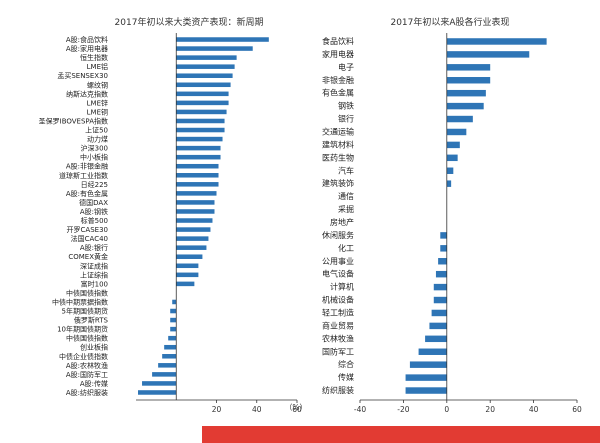 The height and width of the screenshot is (443, 600). What do you see at coordinates (80, 301) in the screenshot?
I see `left-category-label-29: 中债中期票据指数` at bounding box center [80, 301].